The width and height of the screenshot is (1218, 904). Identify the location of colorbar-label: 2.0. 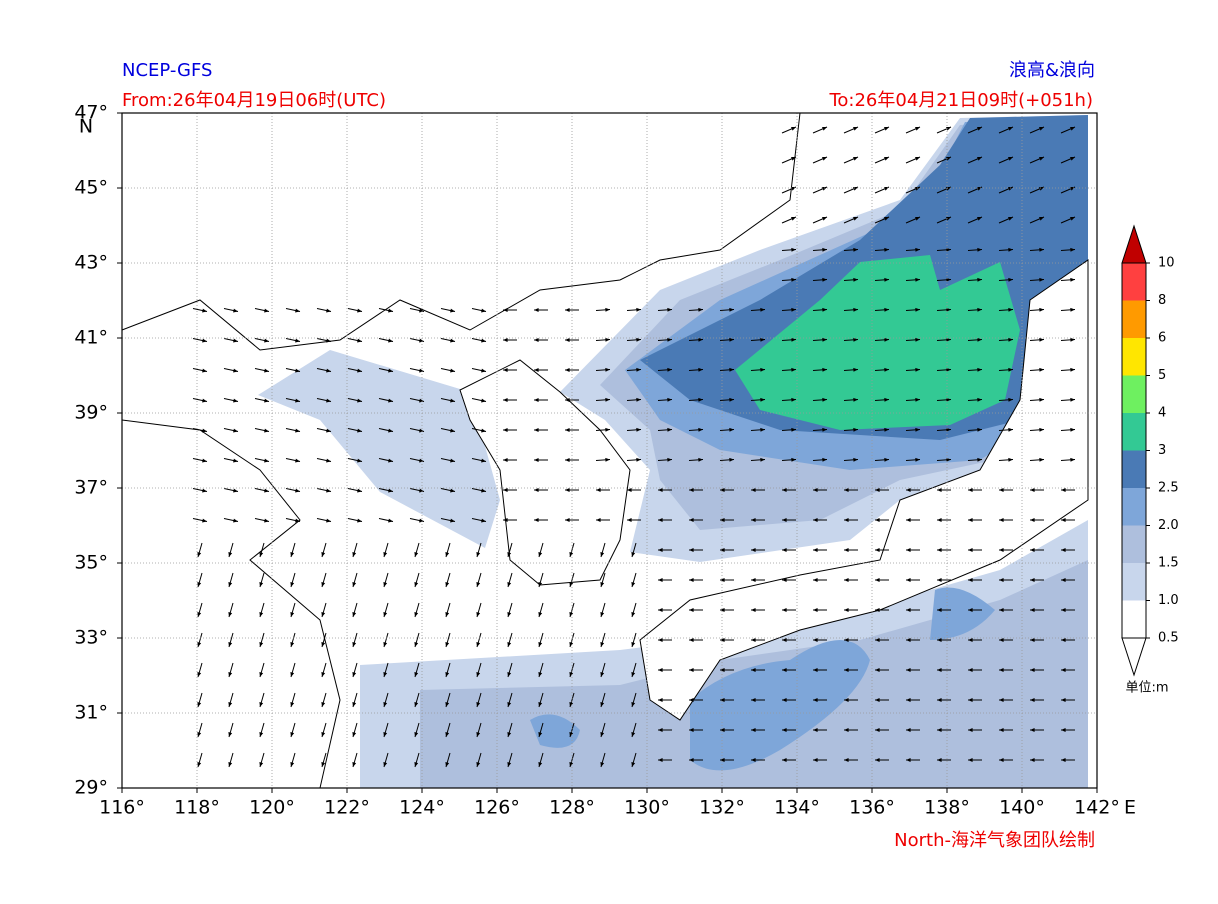
(1168, 525).